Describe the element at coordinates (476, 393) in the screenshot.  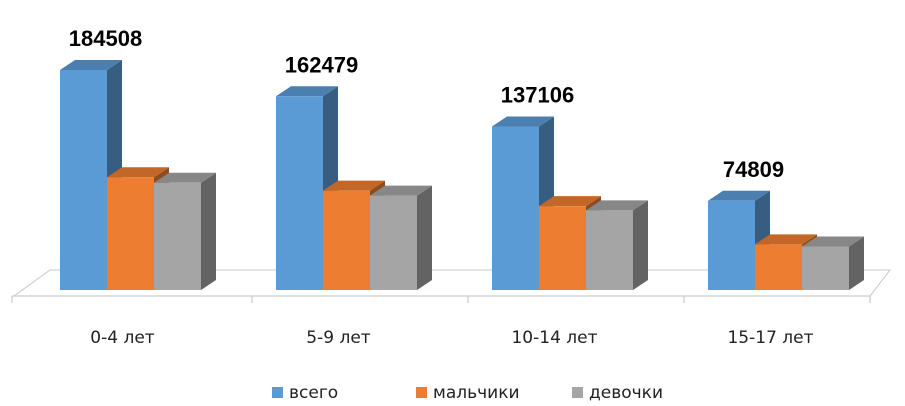
I see `legend-label: мальчики` at that location.